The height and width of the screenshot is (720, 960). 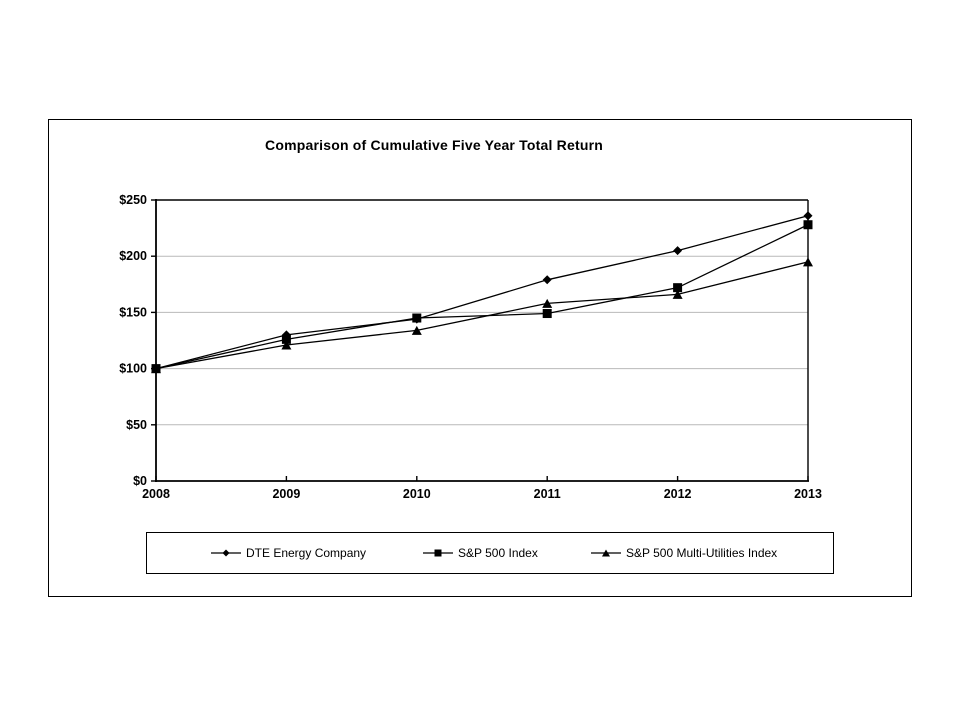 I want to click on y-axis-tick-label: $100, so click(x=133, y=369).